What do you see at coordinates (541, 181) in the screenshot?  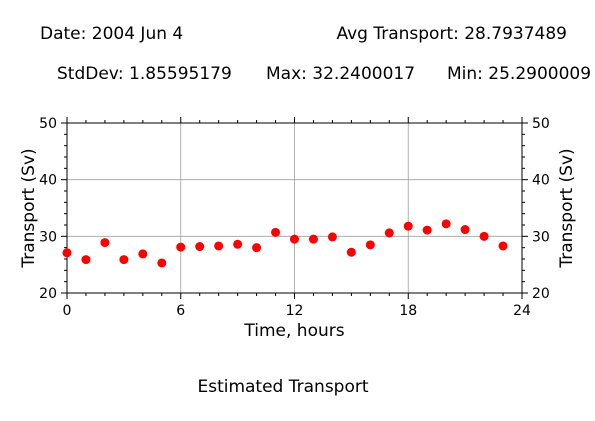 I see `y-tick-label-right: 40` at bounding box center [541, 181].